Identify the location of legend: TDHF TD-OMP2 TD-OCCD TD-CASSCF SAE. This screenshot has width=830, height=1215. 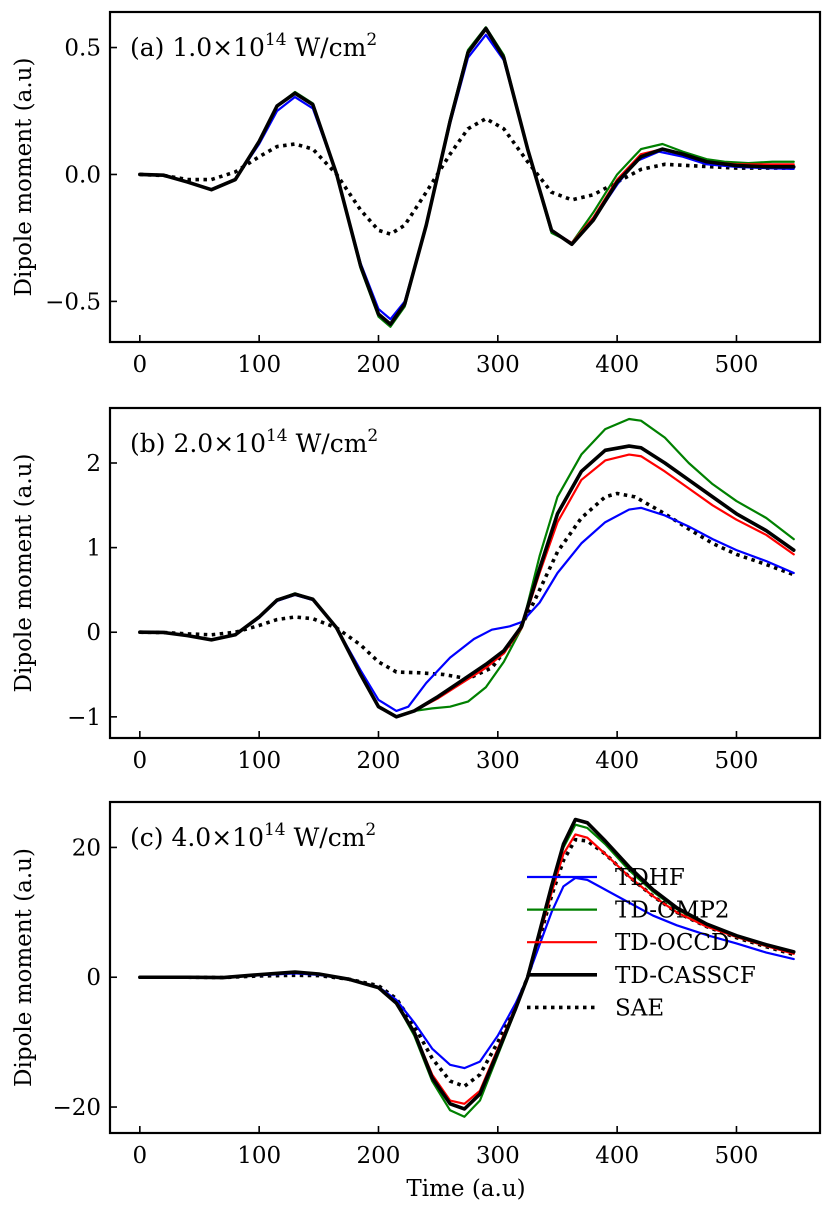
(641, 943).